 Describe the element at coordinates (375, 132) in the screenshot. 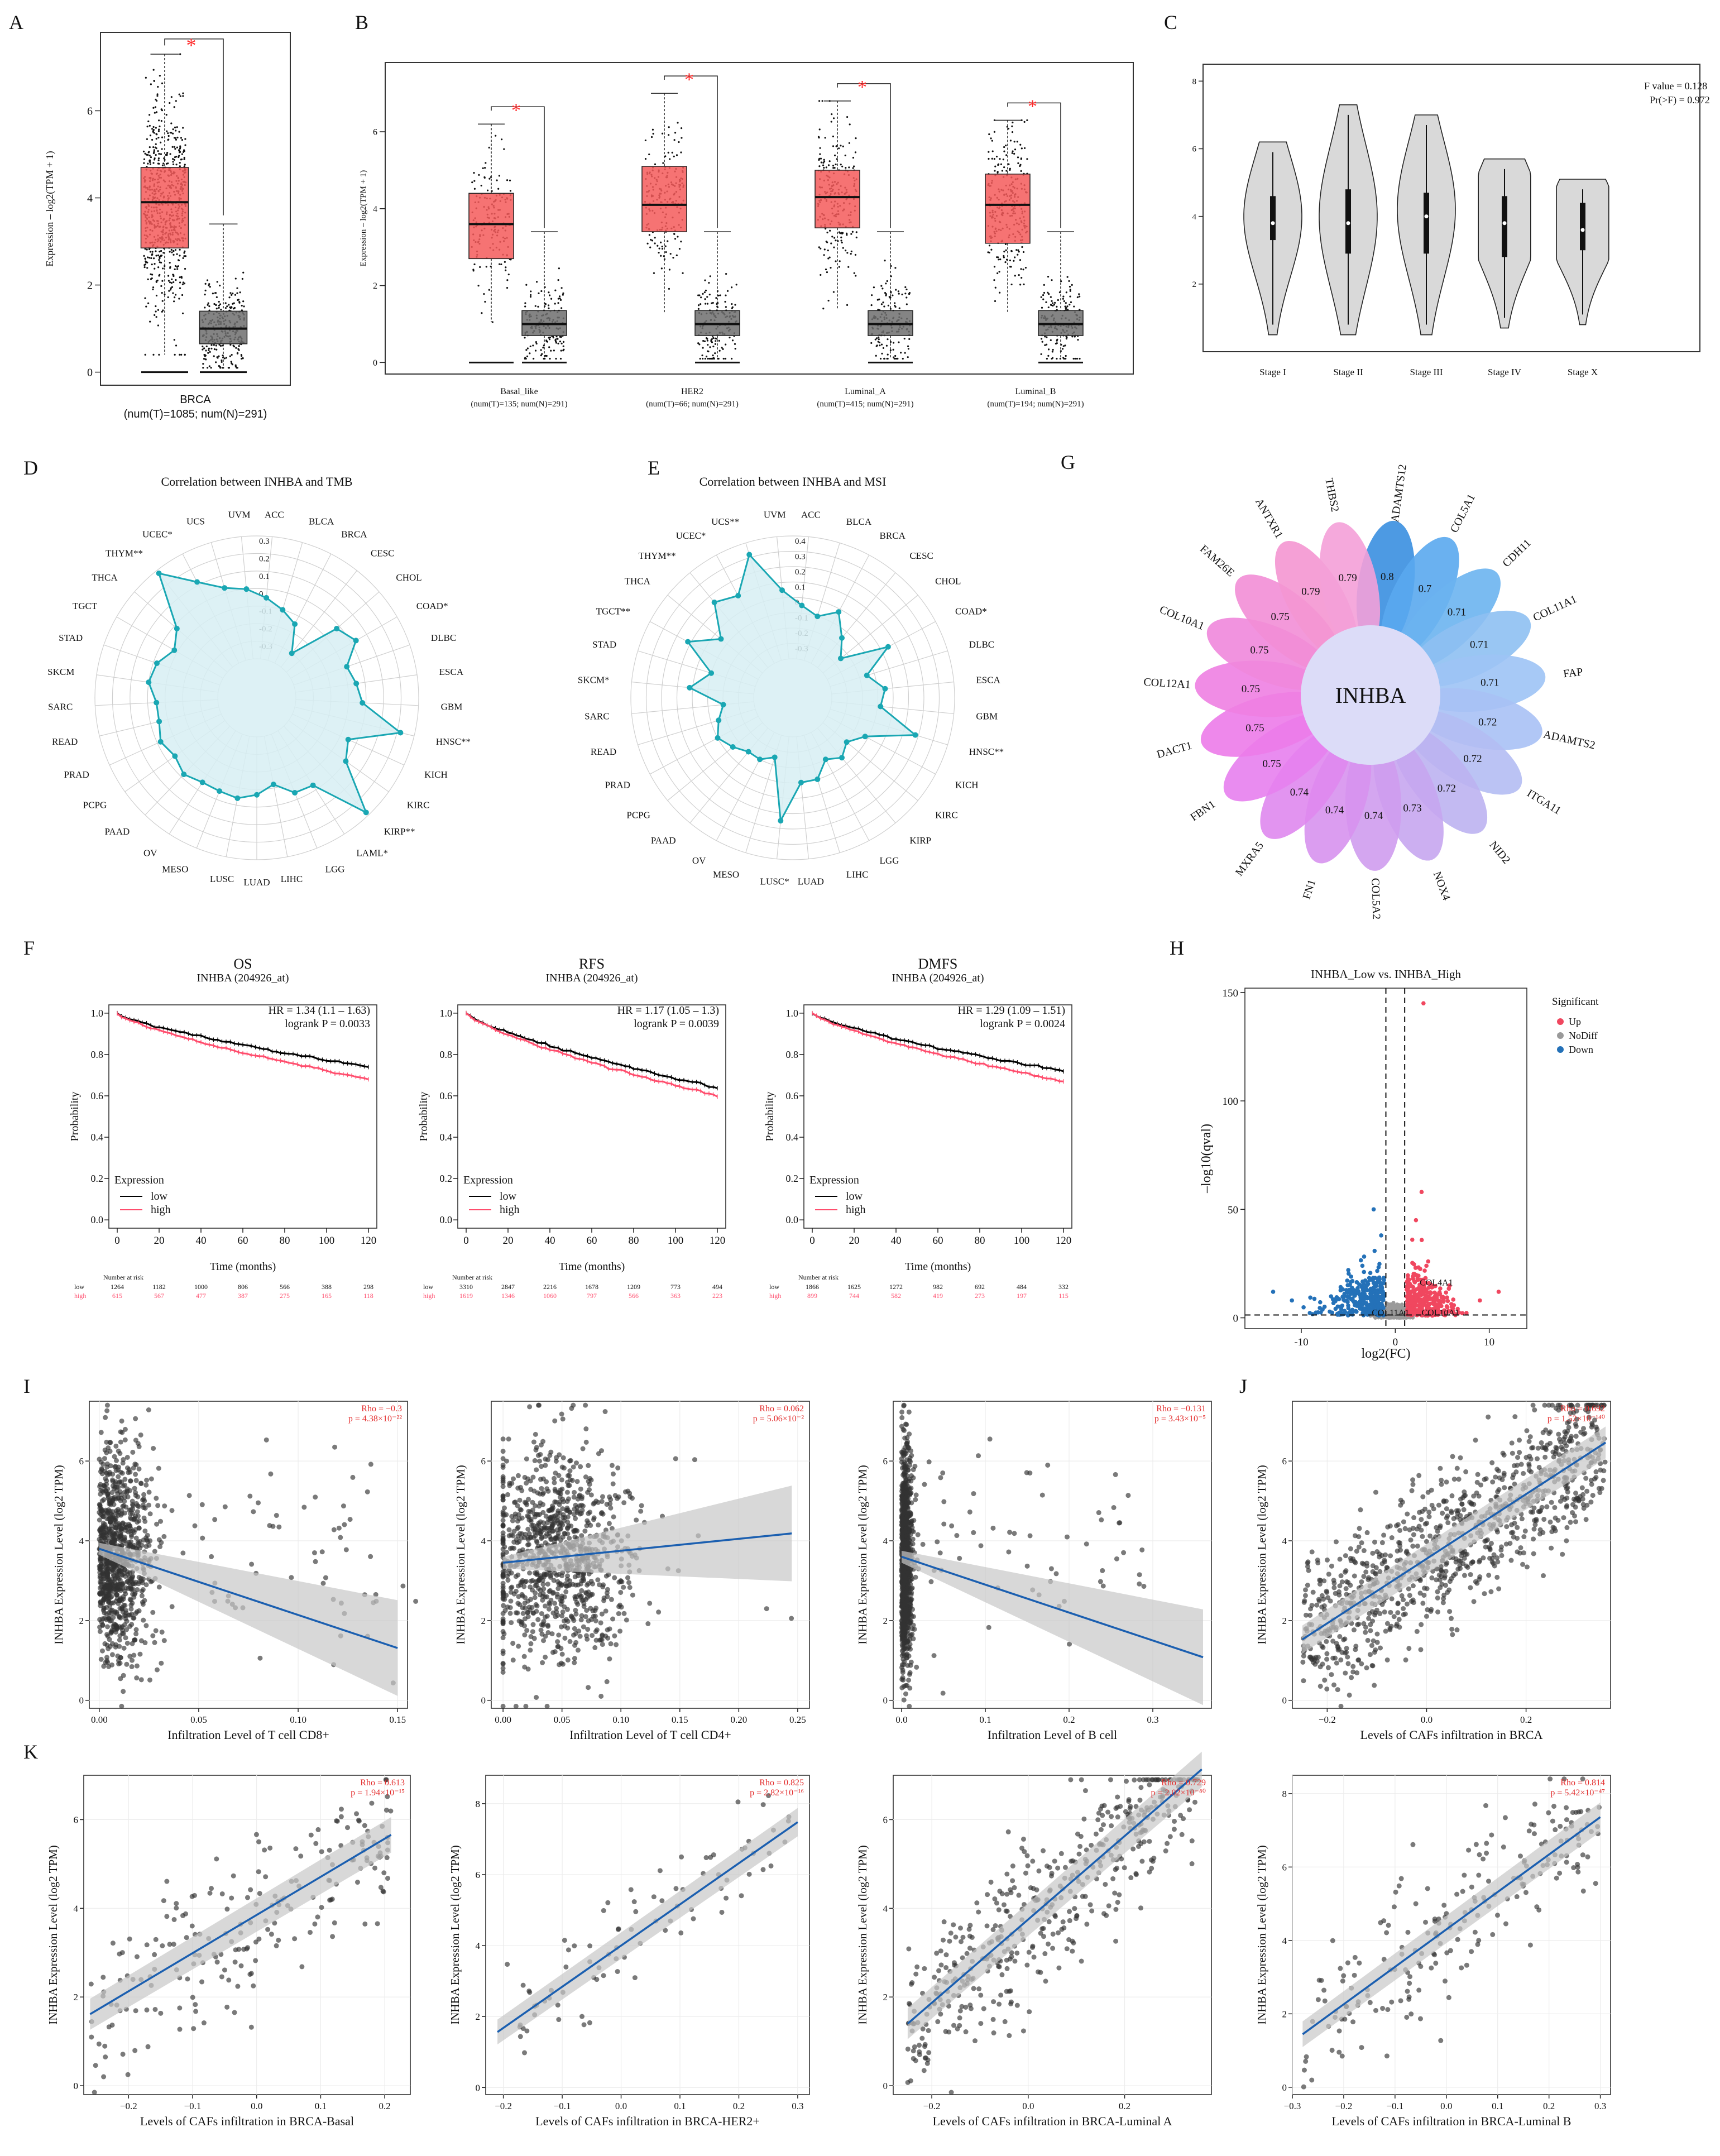

I see `y-tick-label: 6` at that location.